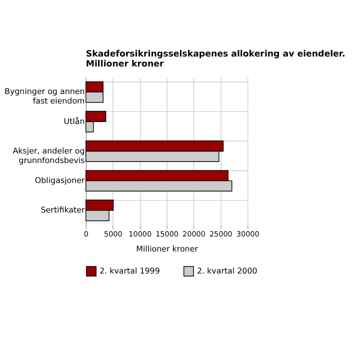 The width and height of the screenshot is (355, 361). I want to click on x-tick-label: 15000, so click(167, 233).